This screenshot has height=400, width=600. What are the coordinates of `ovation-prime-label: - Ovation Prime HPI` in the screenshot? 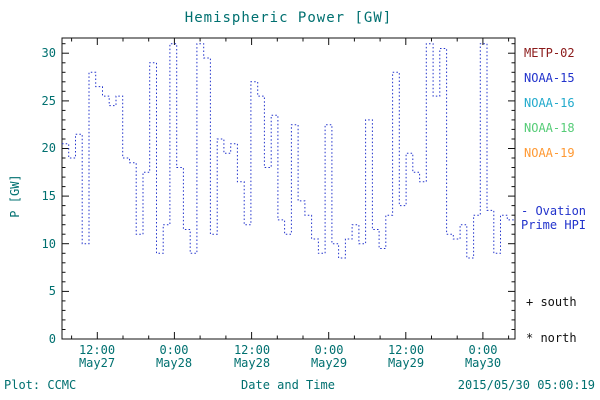 It's located at (553, 218).